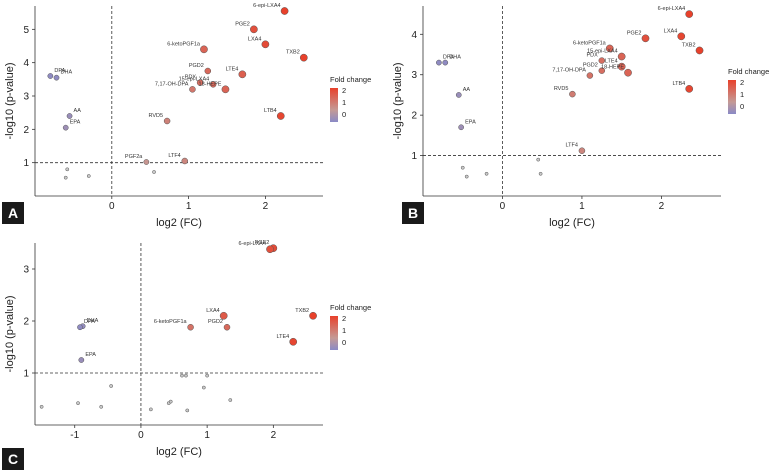 This screenshot has width=774, height=475. Describe the element at coordinates (414, 35) in the screenshot. I see `y-tick-label: 4` at that location.